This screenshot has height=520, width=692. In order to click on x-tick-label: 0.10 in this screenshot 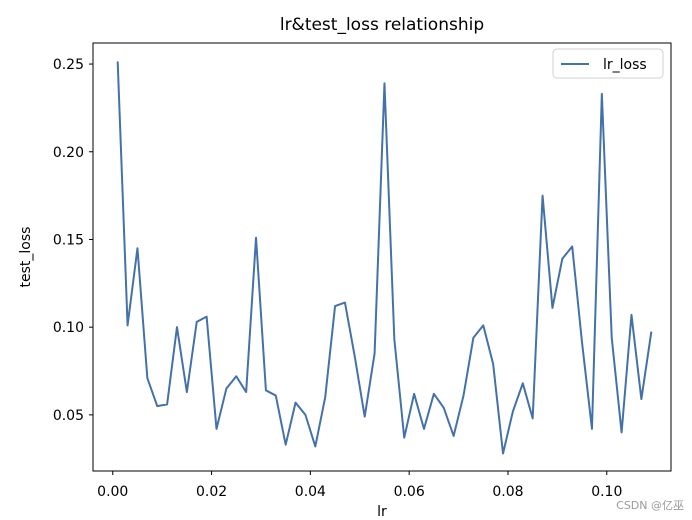, I will do `click(606, 492)`.